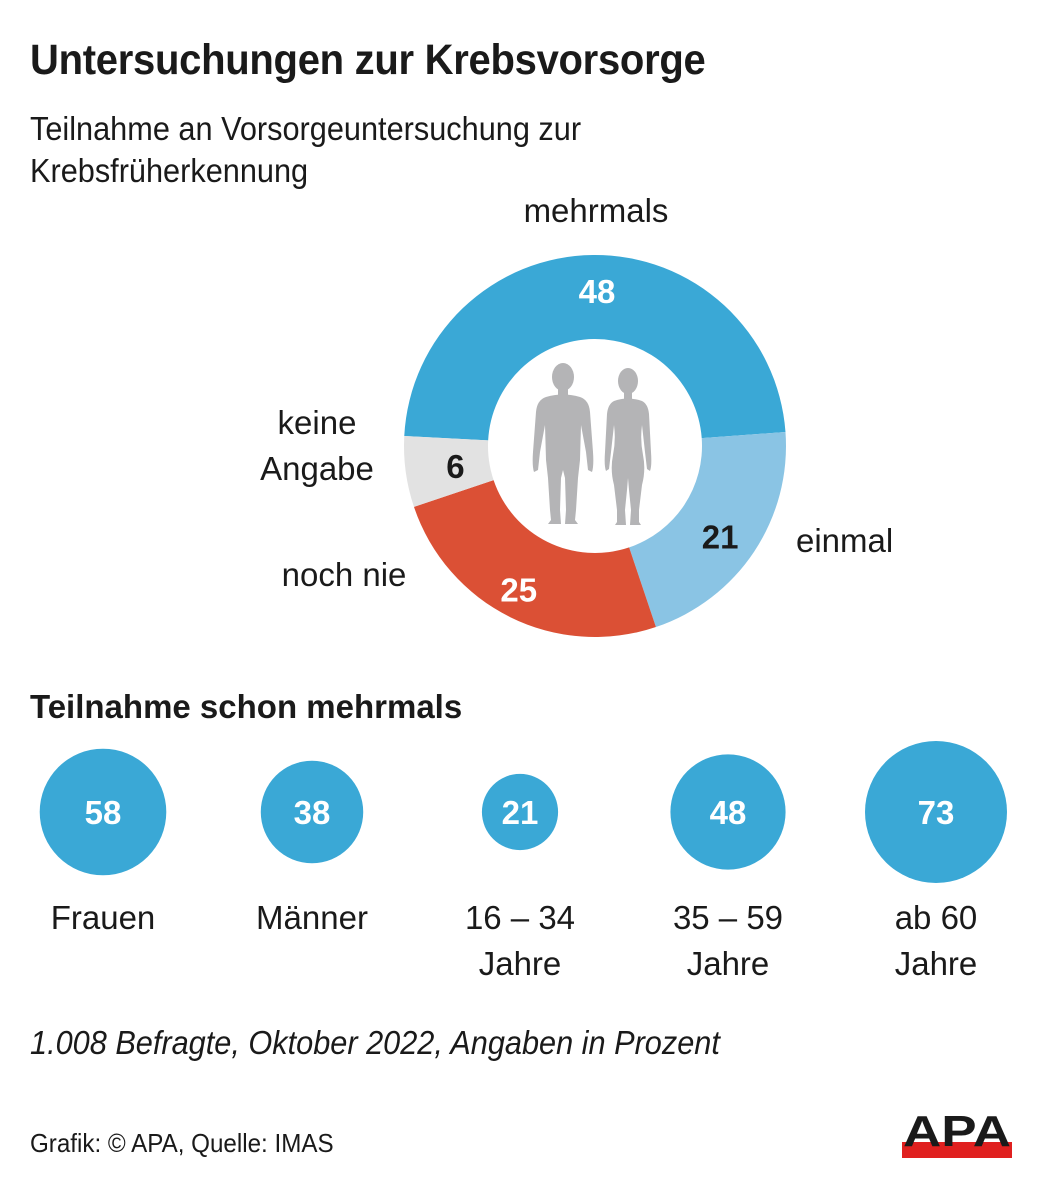 The image size is (1041, 1182). I want to click on donut-value-label: 25, so click(518, 589).